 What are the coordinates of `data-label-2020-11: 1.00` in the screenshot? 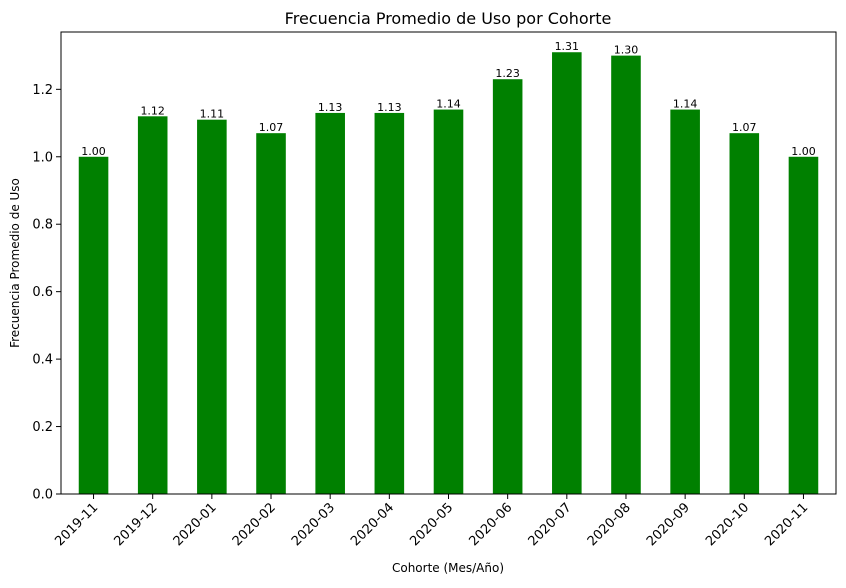 It's located at (803, 151).